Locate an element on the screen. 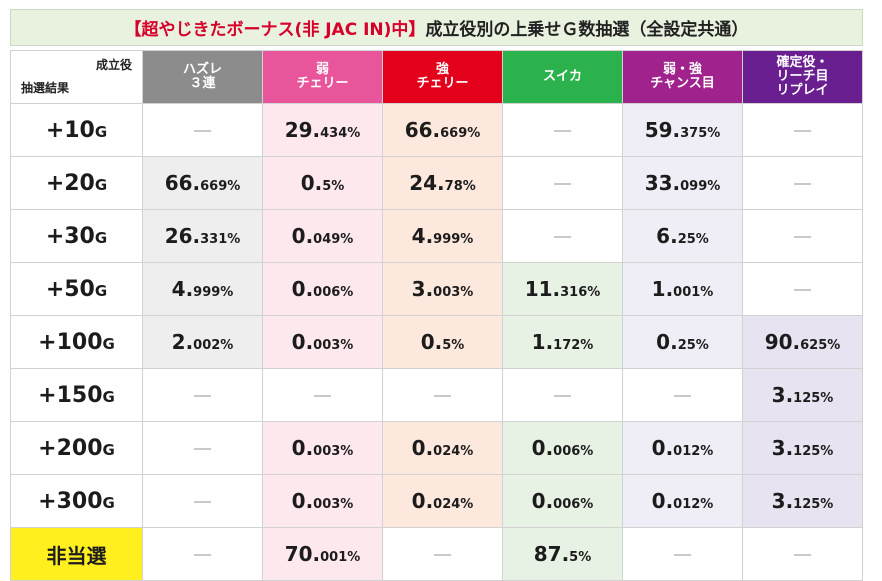 The height and width of the screenshot is (581, 882). odds-cell: 33.099% is located at coordinates (682, 183).